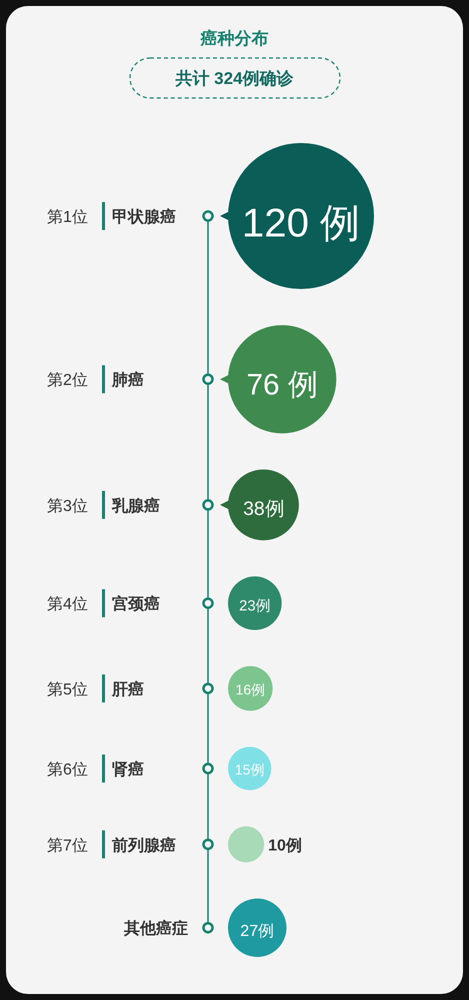 The width and height of the screenshot is (469, 1000). What do you see at coordinates (301, 223) in the screenshot?
I see `data-label: 120 例` at bounding box center [301, 223].